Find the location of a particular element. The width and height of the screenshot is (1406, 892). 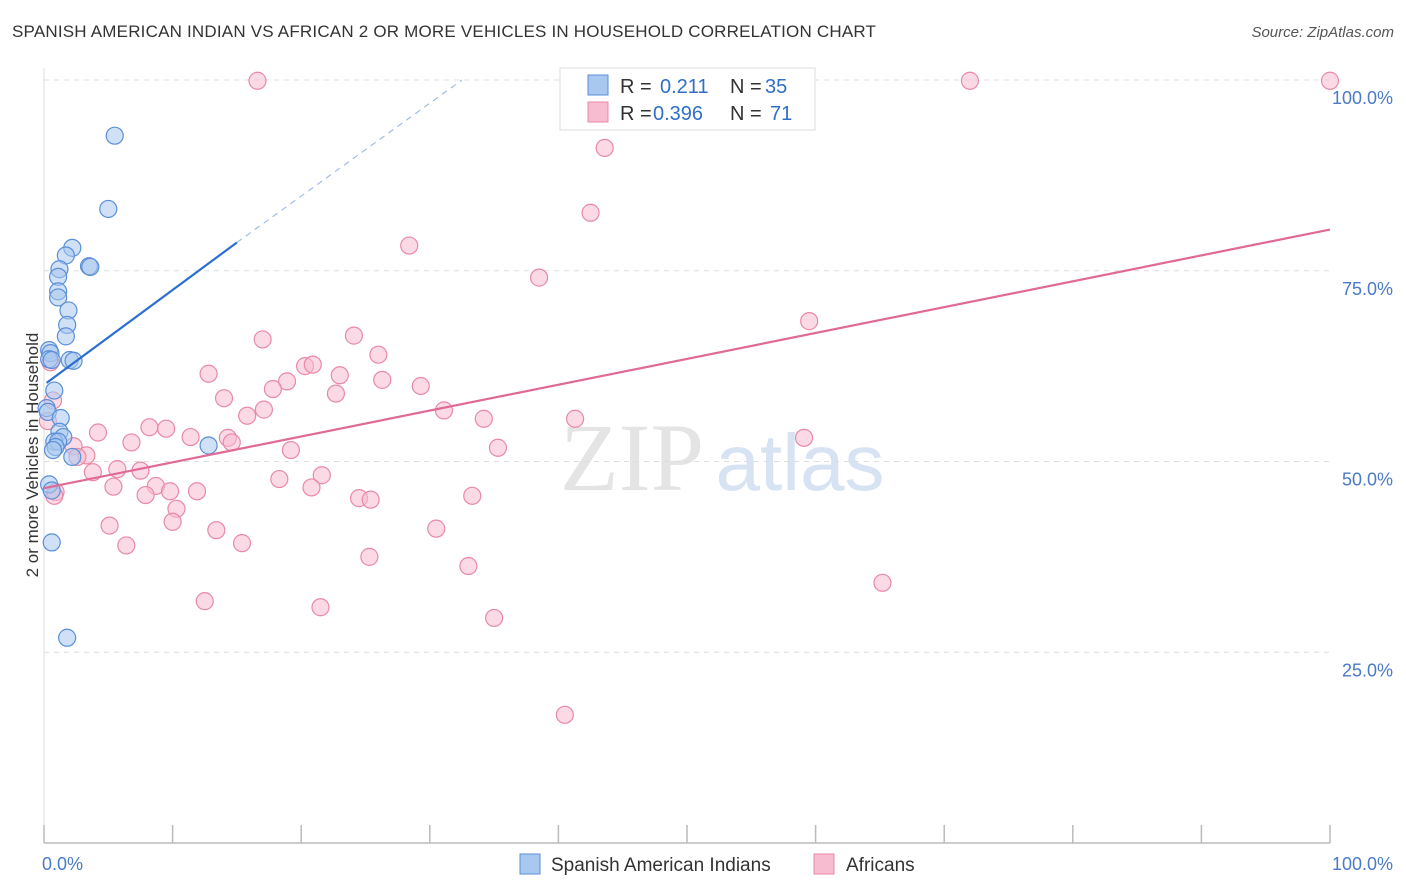

x-tick-label: 100.0% is located at coordinates (1362, 864).